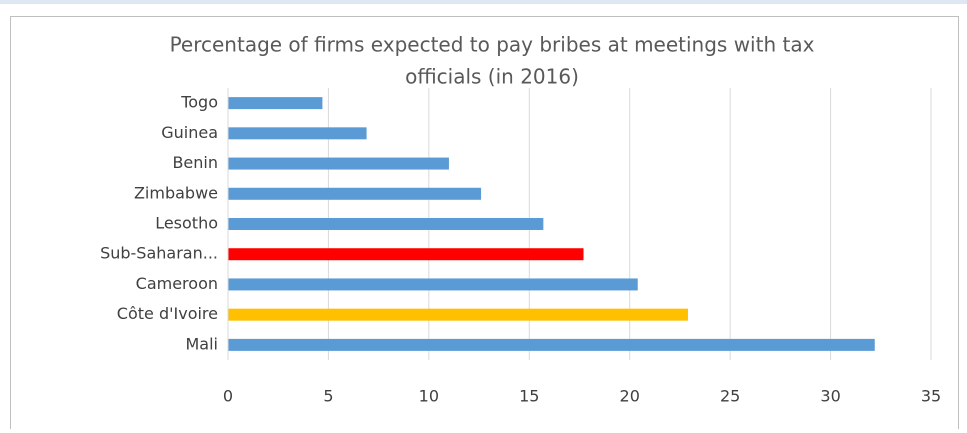 Image resolution: width=967 pixels, height=433 pixels. Describe the element at coordinates (167, 313) in the screenshot. I see `y-tick-label: Côte d'Ivoire` at that location.